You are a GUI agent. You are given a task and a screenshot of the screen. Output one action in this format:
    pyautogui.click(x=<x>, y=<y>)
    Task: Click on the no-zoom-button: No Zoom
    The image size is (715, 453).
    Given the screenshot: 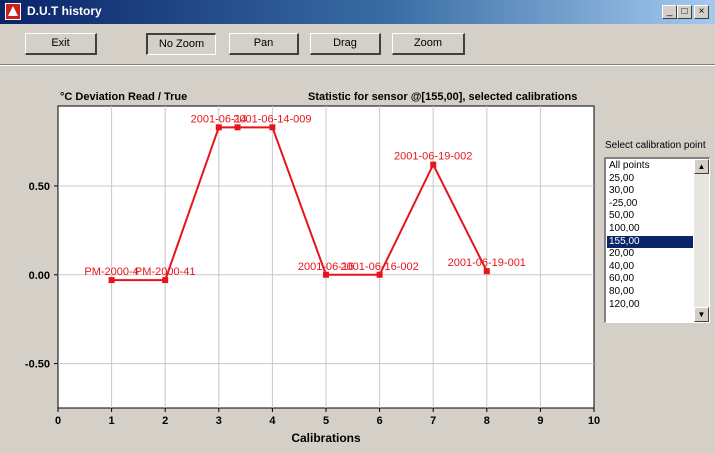 What is the action you would take?
    pyautogui.click(x=181, y=44)
    